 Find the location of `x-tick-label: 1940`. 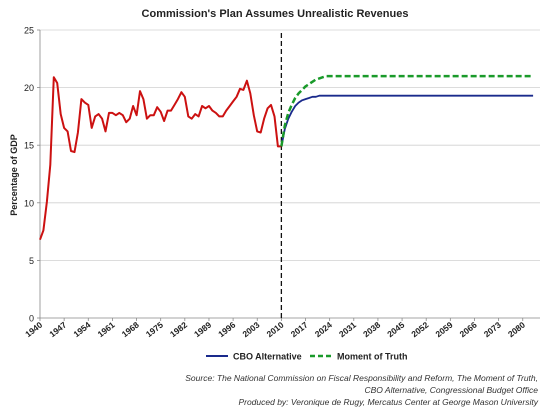

x-tick-label: 1940 is located at coordinates (33, 330).